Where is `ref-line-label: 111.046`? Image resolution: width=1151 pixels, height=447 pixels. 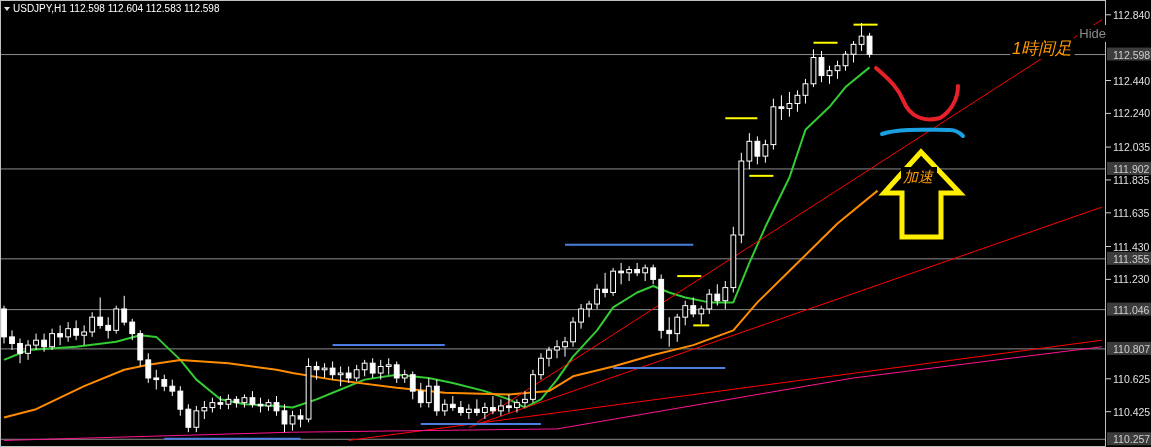
ref-line-label: 111.046 is located at coordinates (1131, 309).